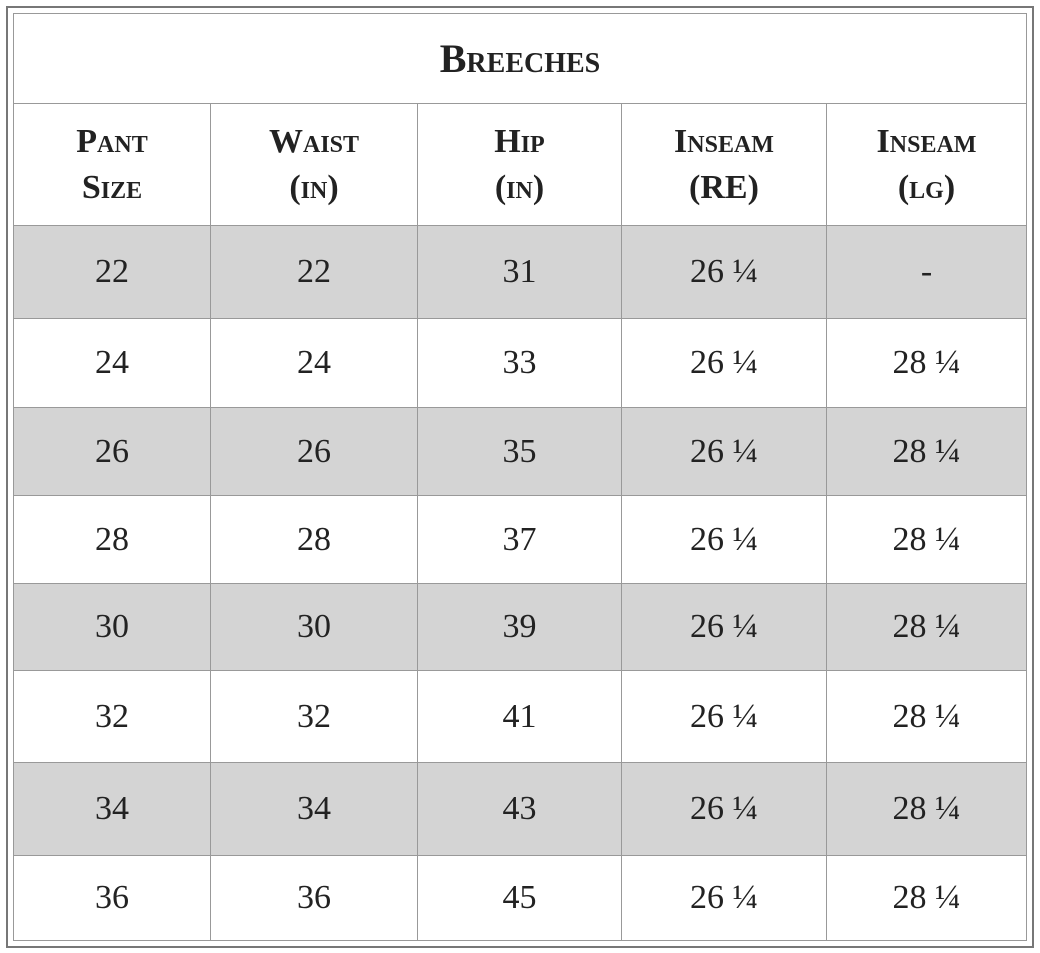 This screenshot has width=1040, height=953. I want to click on data-cell: 43, so click(520, 809).